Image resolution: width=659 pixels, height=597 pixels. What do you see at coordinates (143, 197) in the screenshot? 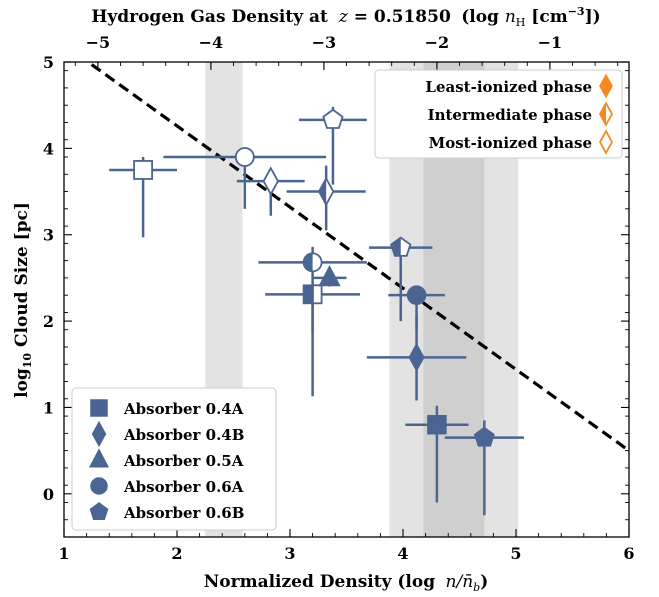
I see `point-square-most` at bounding box center [143, 197].